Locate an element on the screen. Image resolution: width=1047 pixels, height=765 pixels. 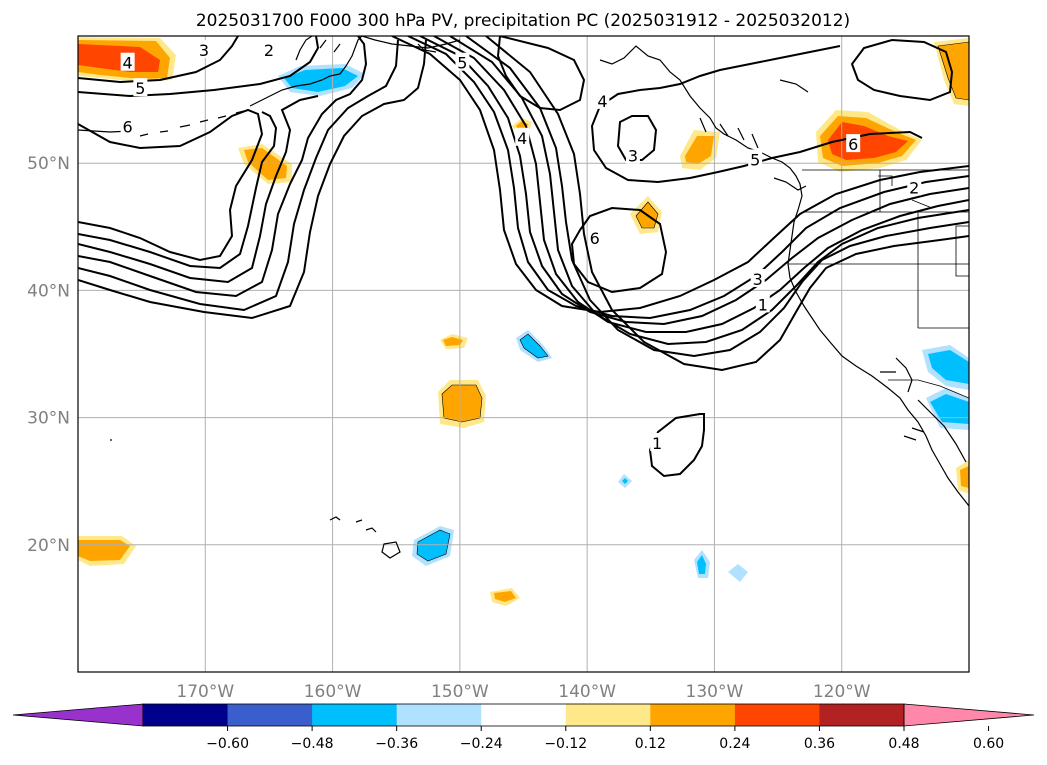
colorbar-tick-label: −0.36 is located at coordinates (396, 744).